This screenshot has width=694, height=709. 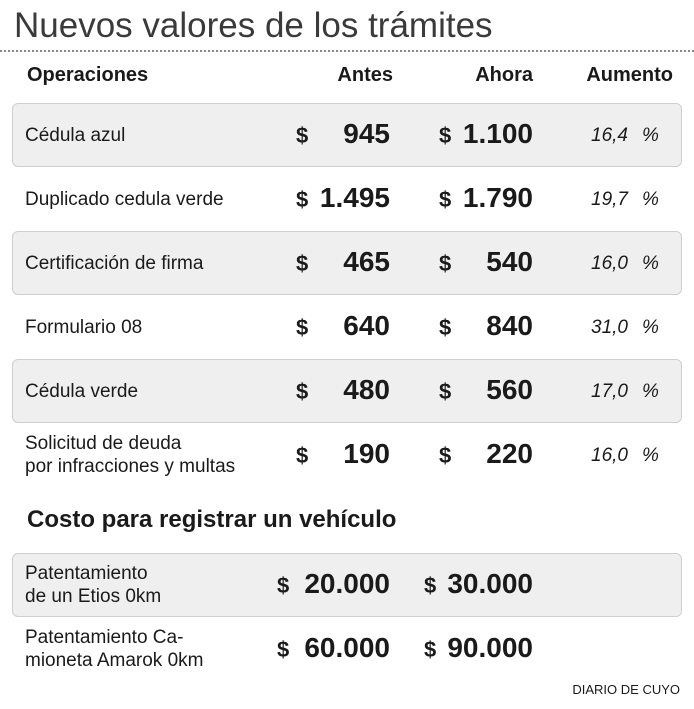 I want to click on row-label: Duplicado cedula verde, so click(x=124, y=199).